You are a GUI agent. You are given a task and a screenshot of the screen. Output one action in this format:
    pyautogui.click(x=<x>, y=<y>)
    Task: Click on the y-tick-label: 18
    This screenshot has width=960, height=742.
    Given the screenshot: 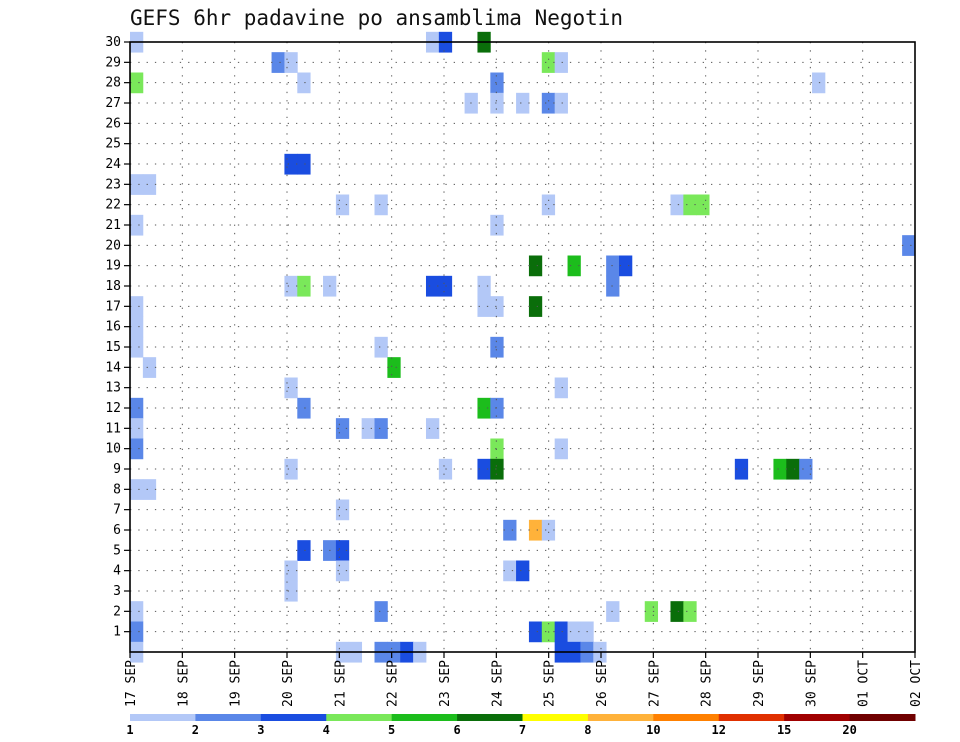 What is the action you would take?
    pyautogui.click(x=113, y=286)
    